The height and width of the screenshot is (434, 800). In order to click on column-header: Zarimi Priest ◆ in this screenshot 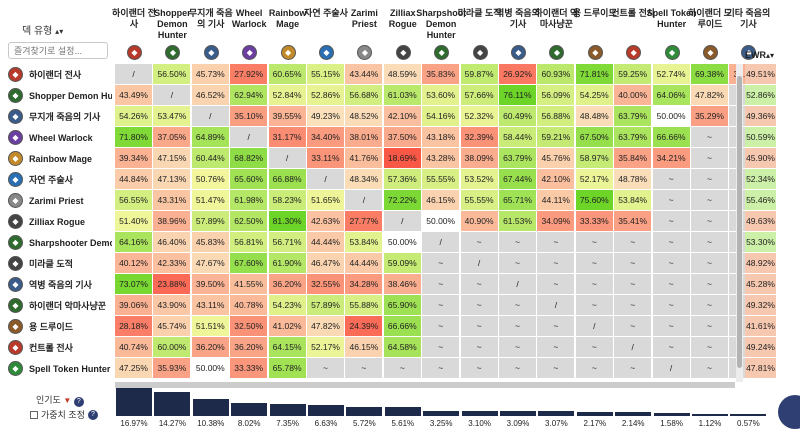, I will do `click(364, 34)`.